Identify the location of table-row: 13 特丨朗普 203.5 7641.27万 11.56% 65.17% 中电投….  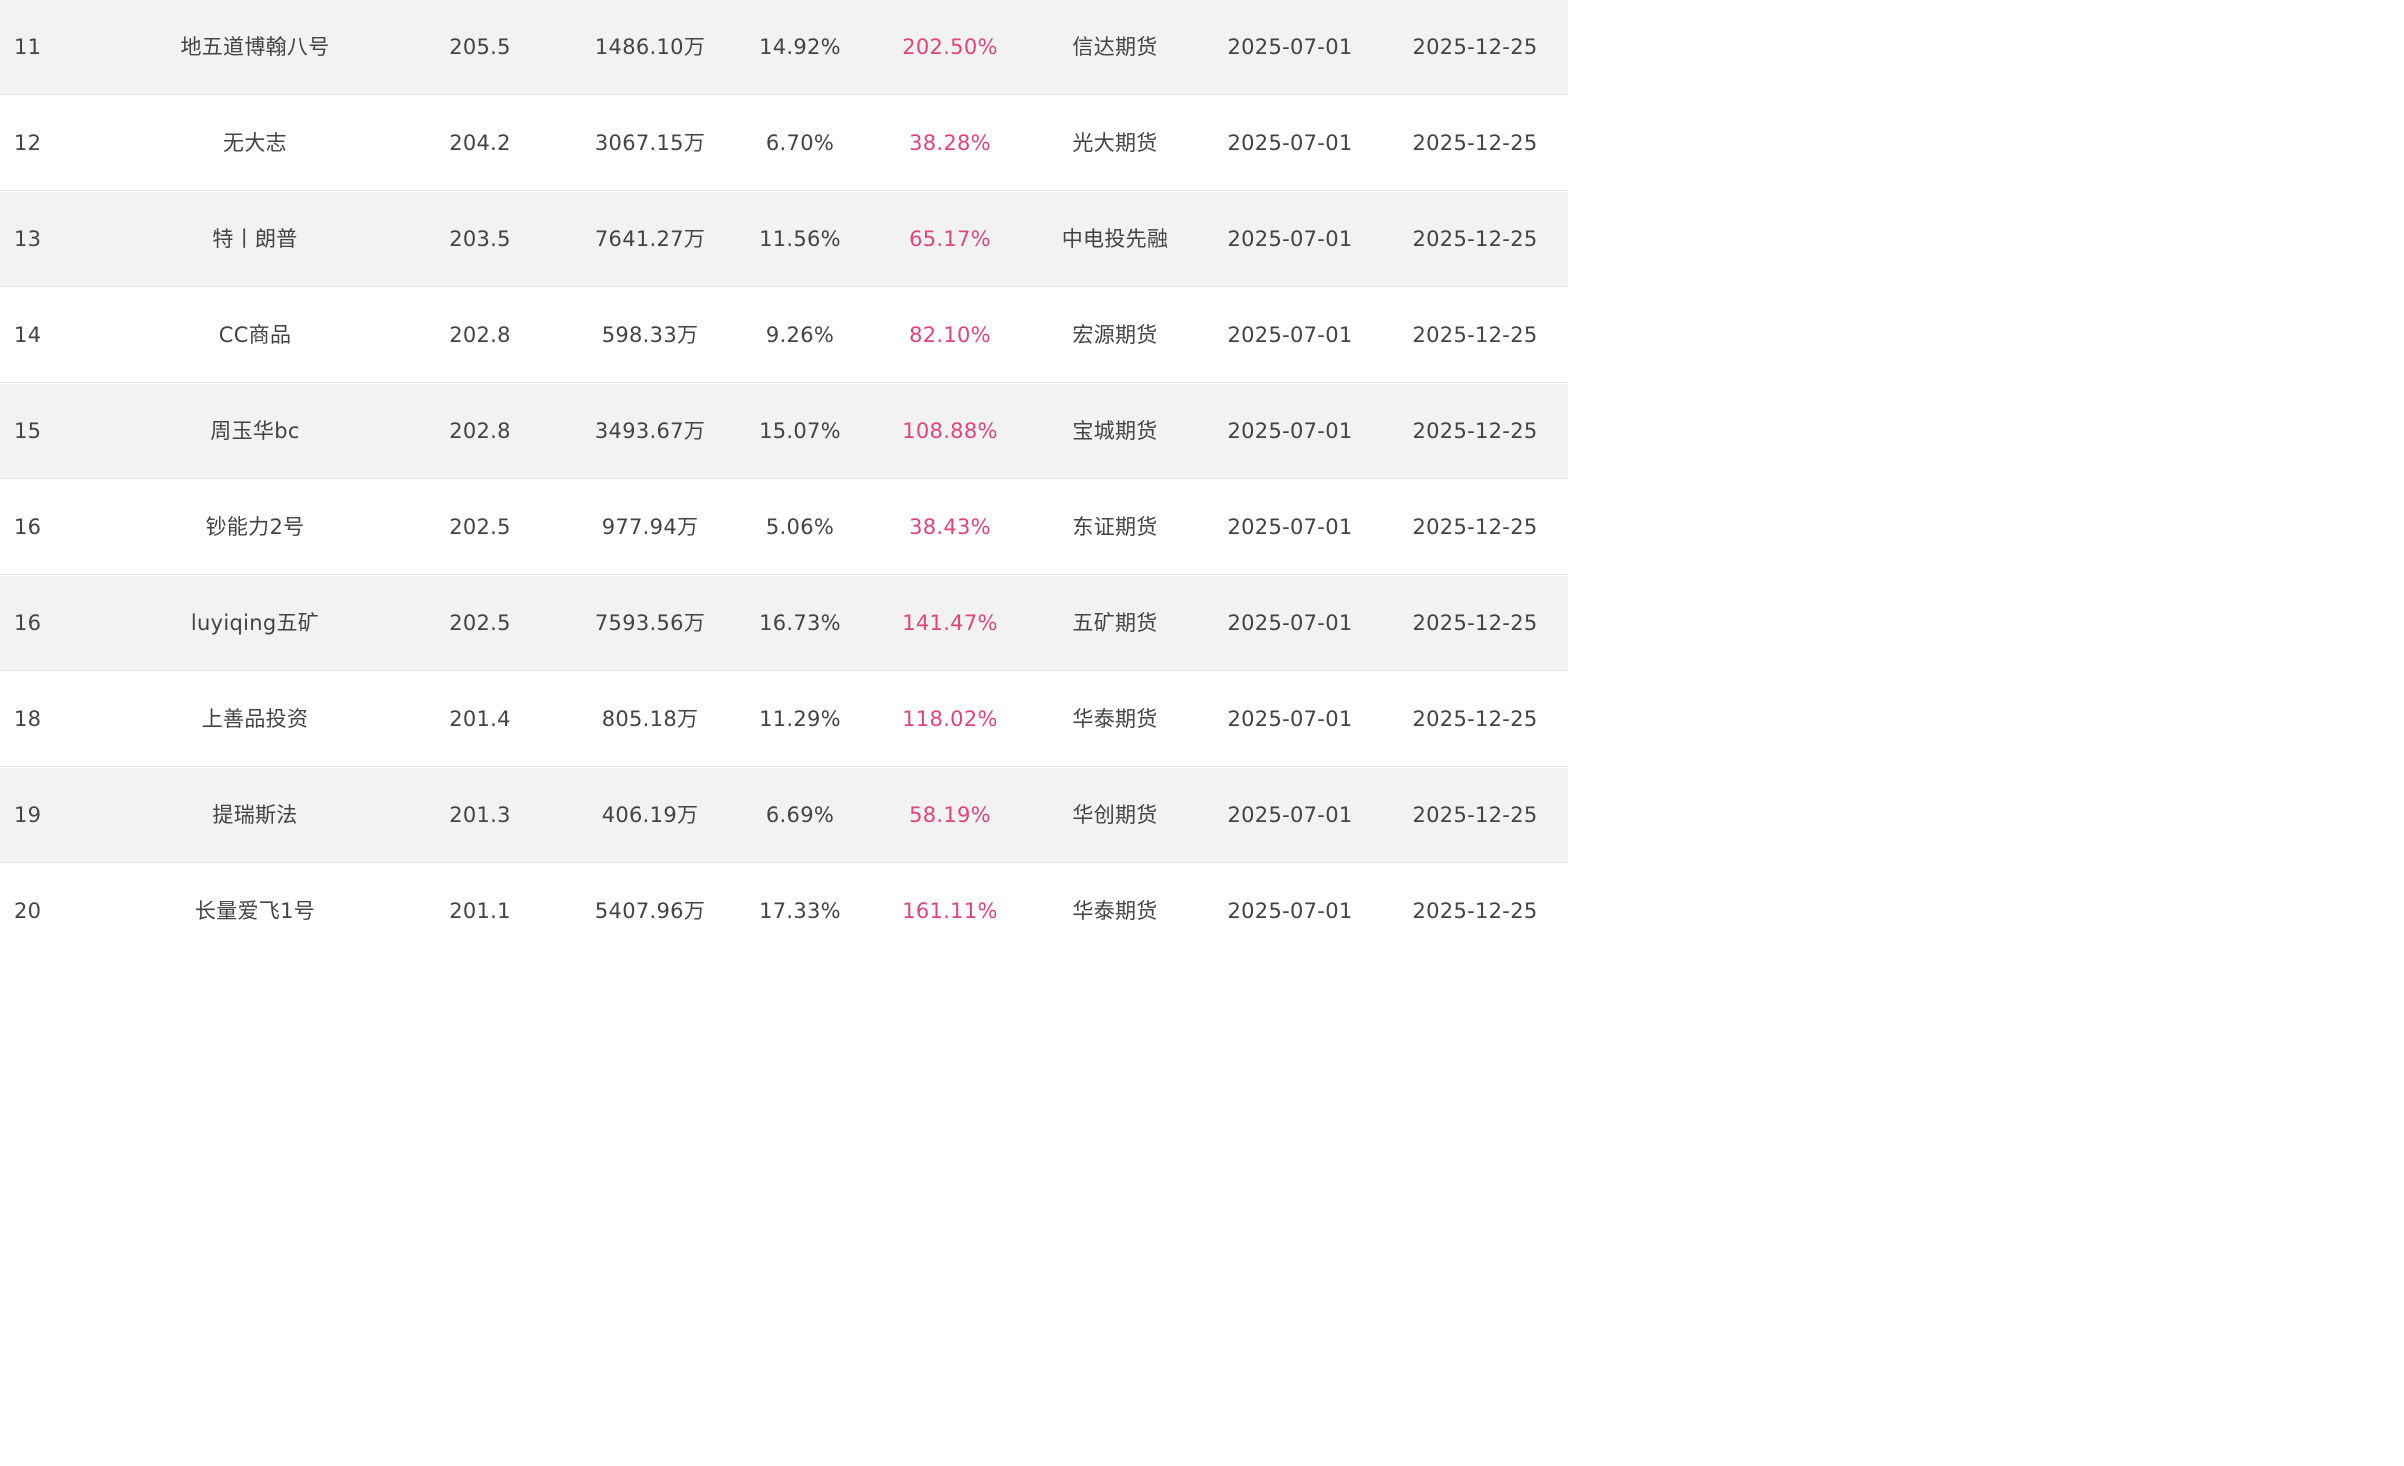
(784, 239).